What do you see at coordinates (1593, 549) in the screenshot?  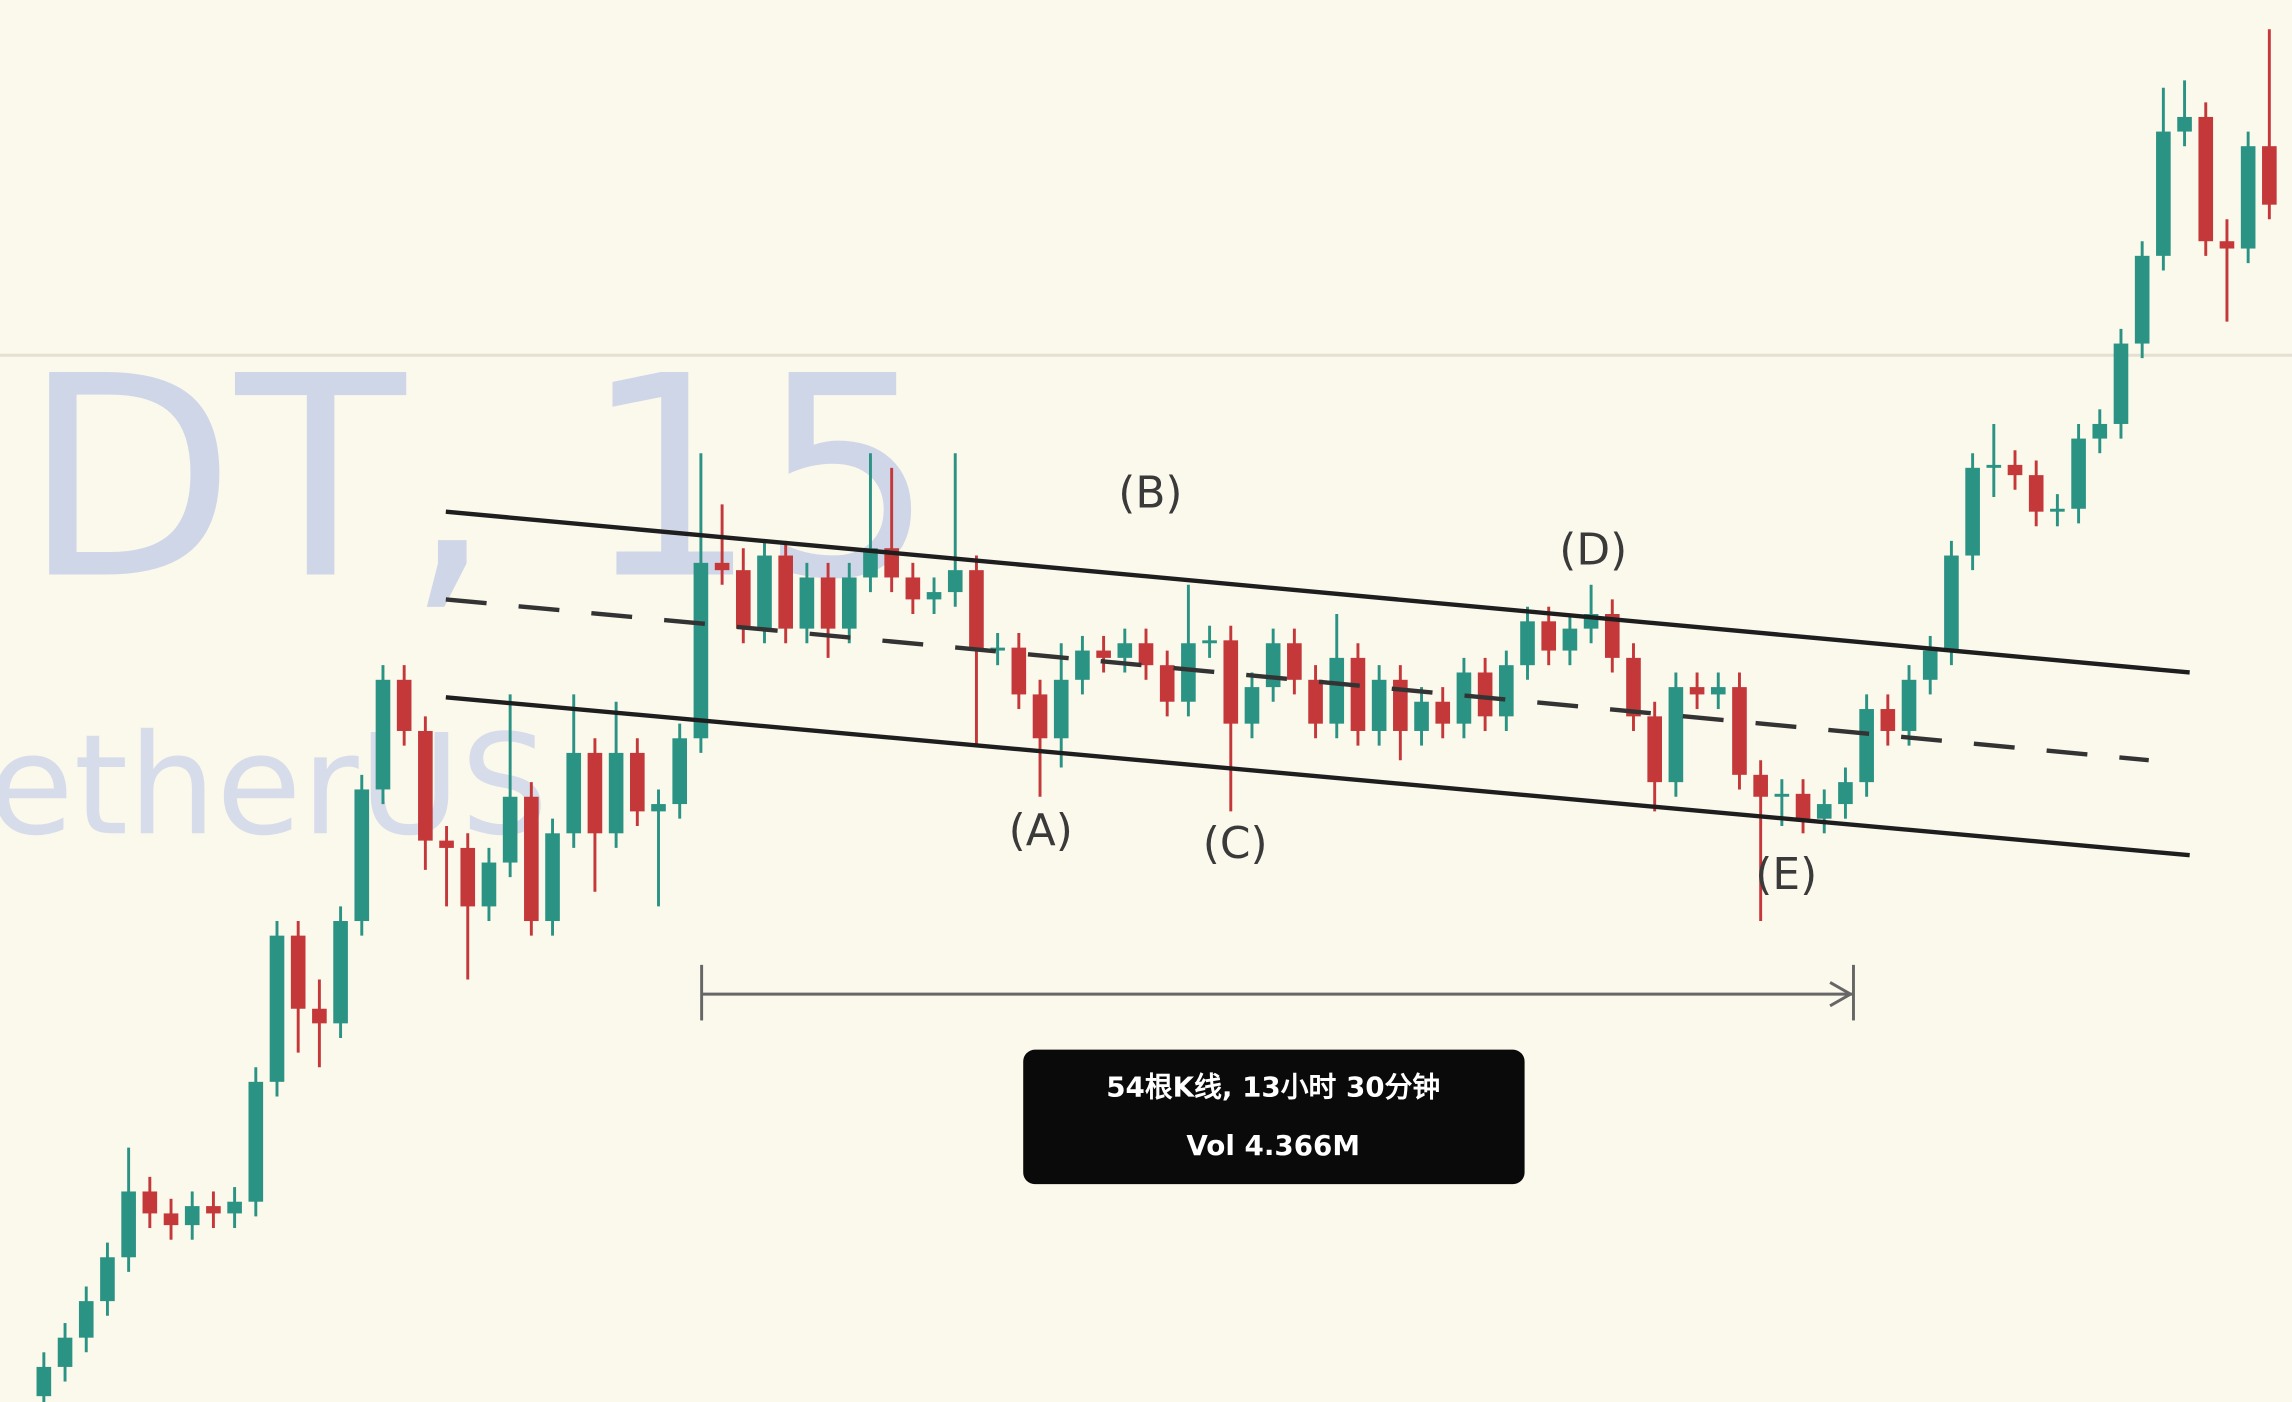 I see `wave-label: (D)` at bounding box center [1593, 549].